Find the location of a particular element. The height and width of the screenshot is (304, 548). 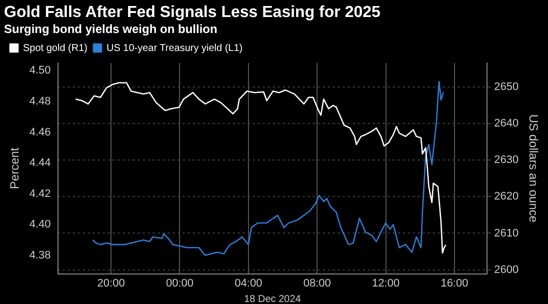

y-tick-label: 4.44 is located at coordinates (40, 163).